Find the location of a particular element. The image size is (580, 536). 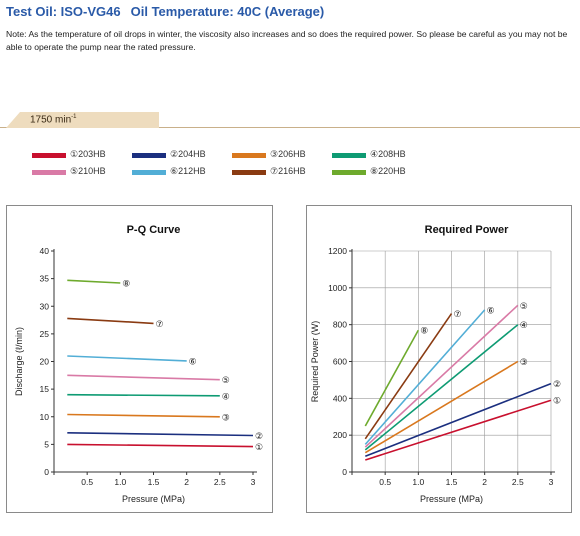

y-tick-label-1200: 1200 is located at coordinates (337, 251).